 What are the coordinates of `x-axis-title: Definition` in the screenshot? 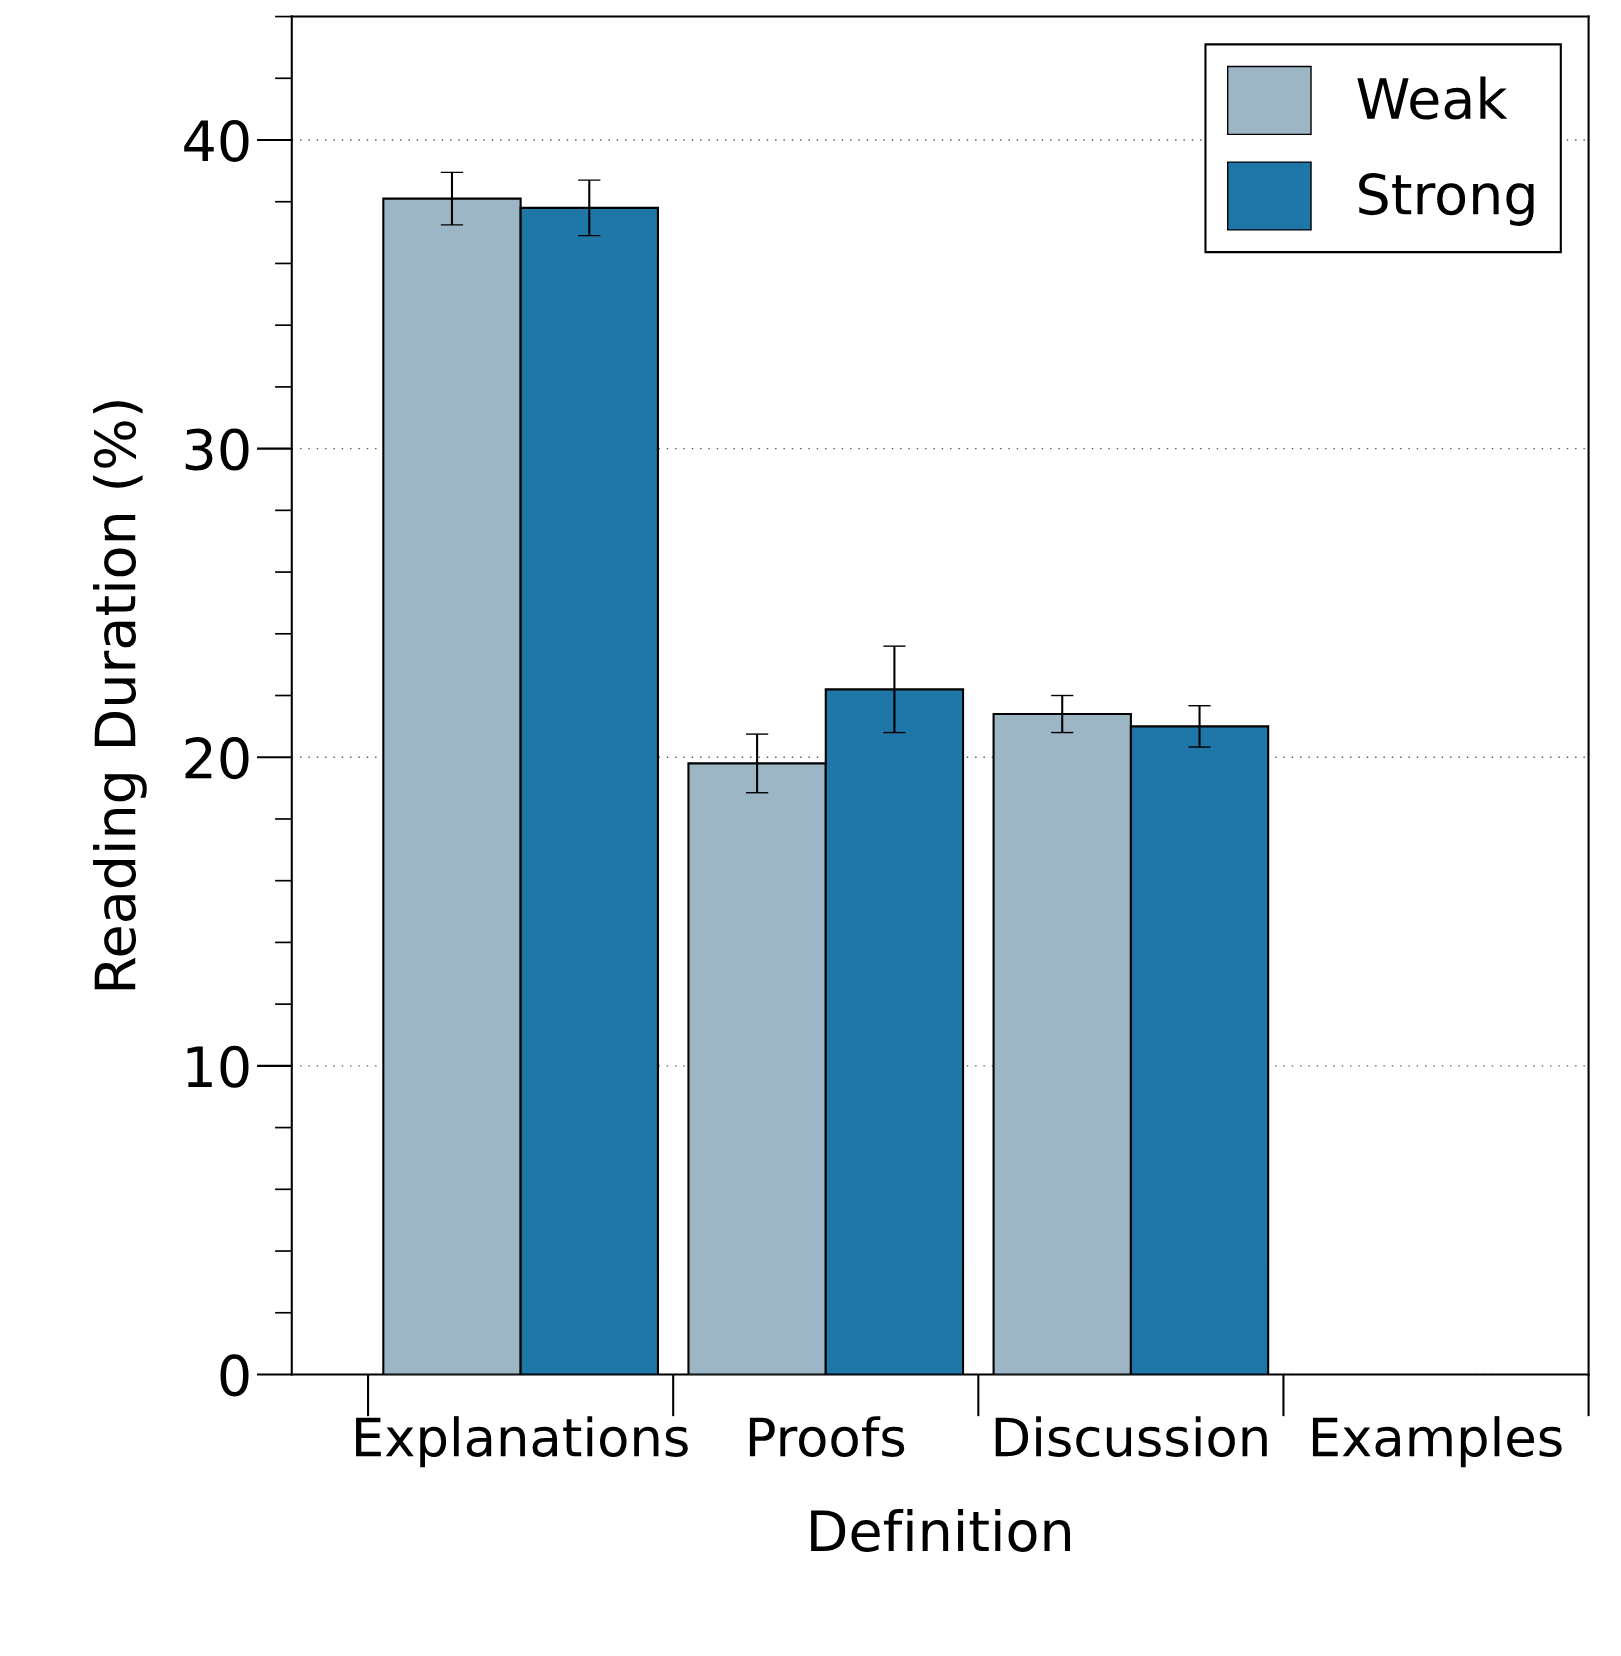 It's located at (940, 1530).